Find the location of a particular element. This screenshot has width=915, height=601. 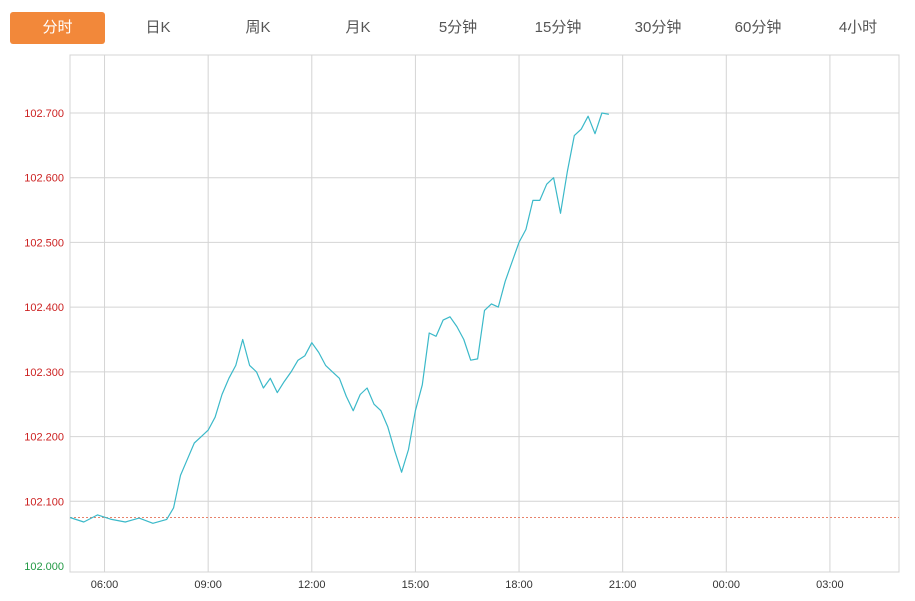

x-tick-label: 21:00 is located at coordinates (623, 585).